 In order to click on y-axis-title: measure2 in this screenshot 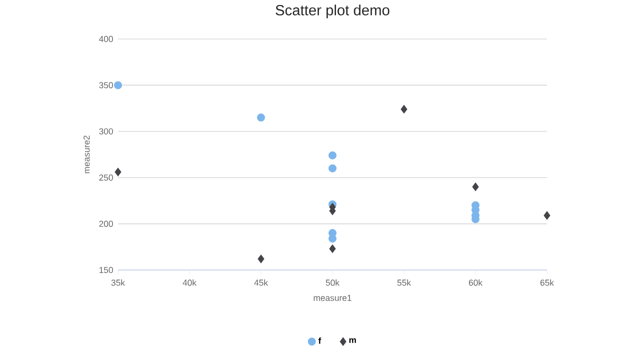, I will do `click(87, 155)`.